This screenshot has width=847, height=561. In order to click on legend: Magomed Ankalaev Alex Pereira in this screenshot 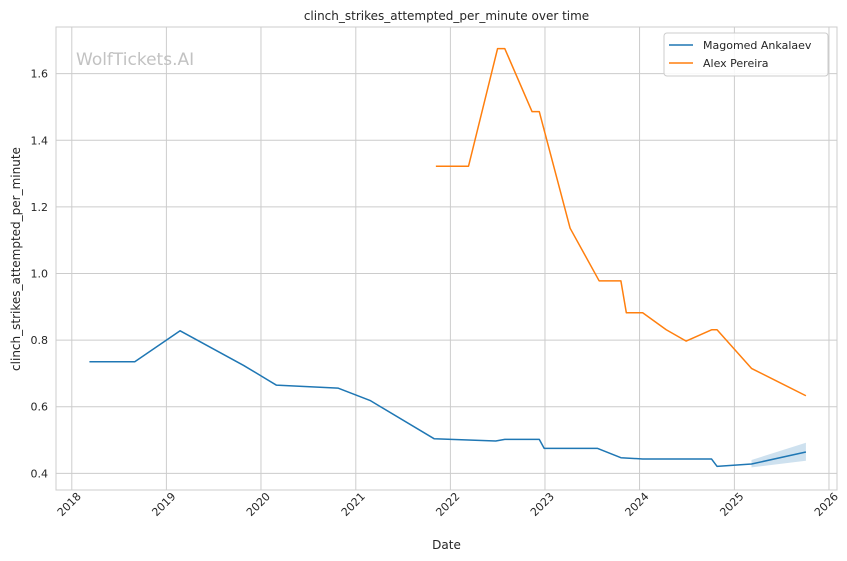, I will do `click(746, 54)`.